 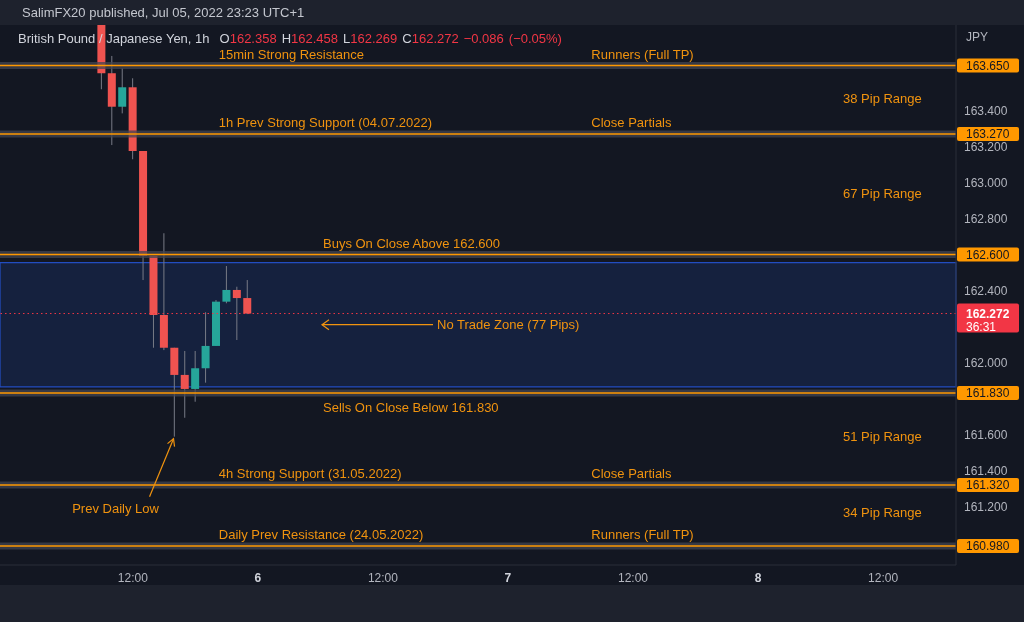 I want to click on text: 36:31, so click(x=981, y=326).